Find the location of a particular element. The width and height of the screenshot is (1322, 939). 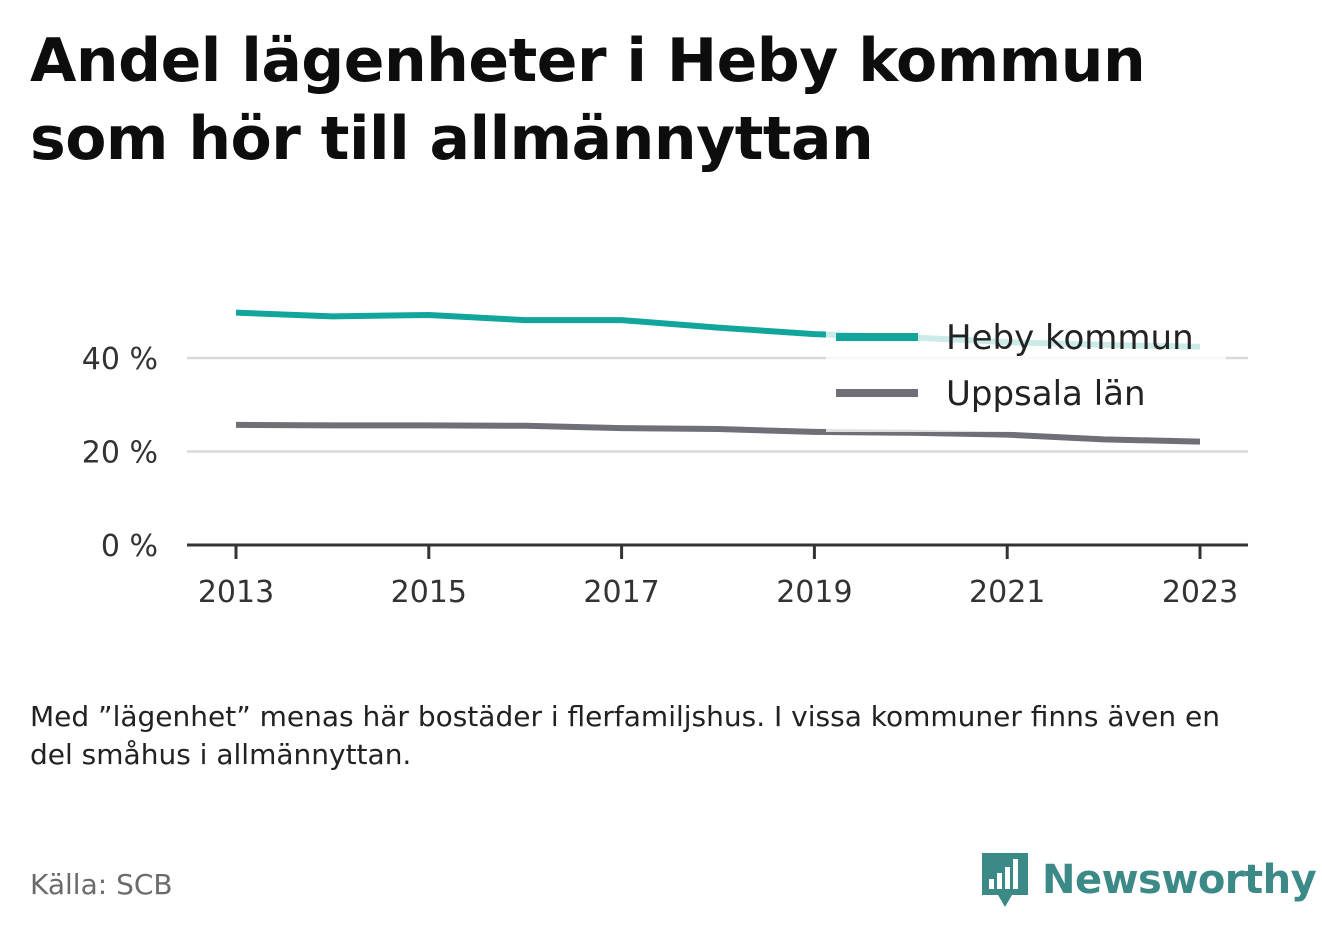

legend-label: Heby kommun is located at coordinates (1070, 338).